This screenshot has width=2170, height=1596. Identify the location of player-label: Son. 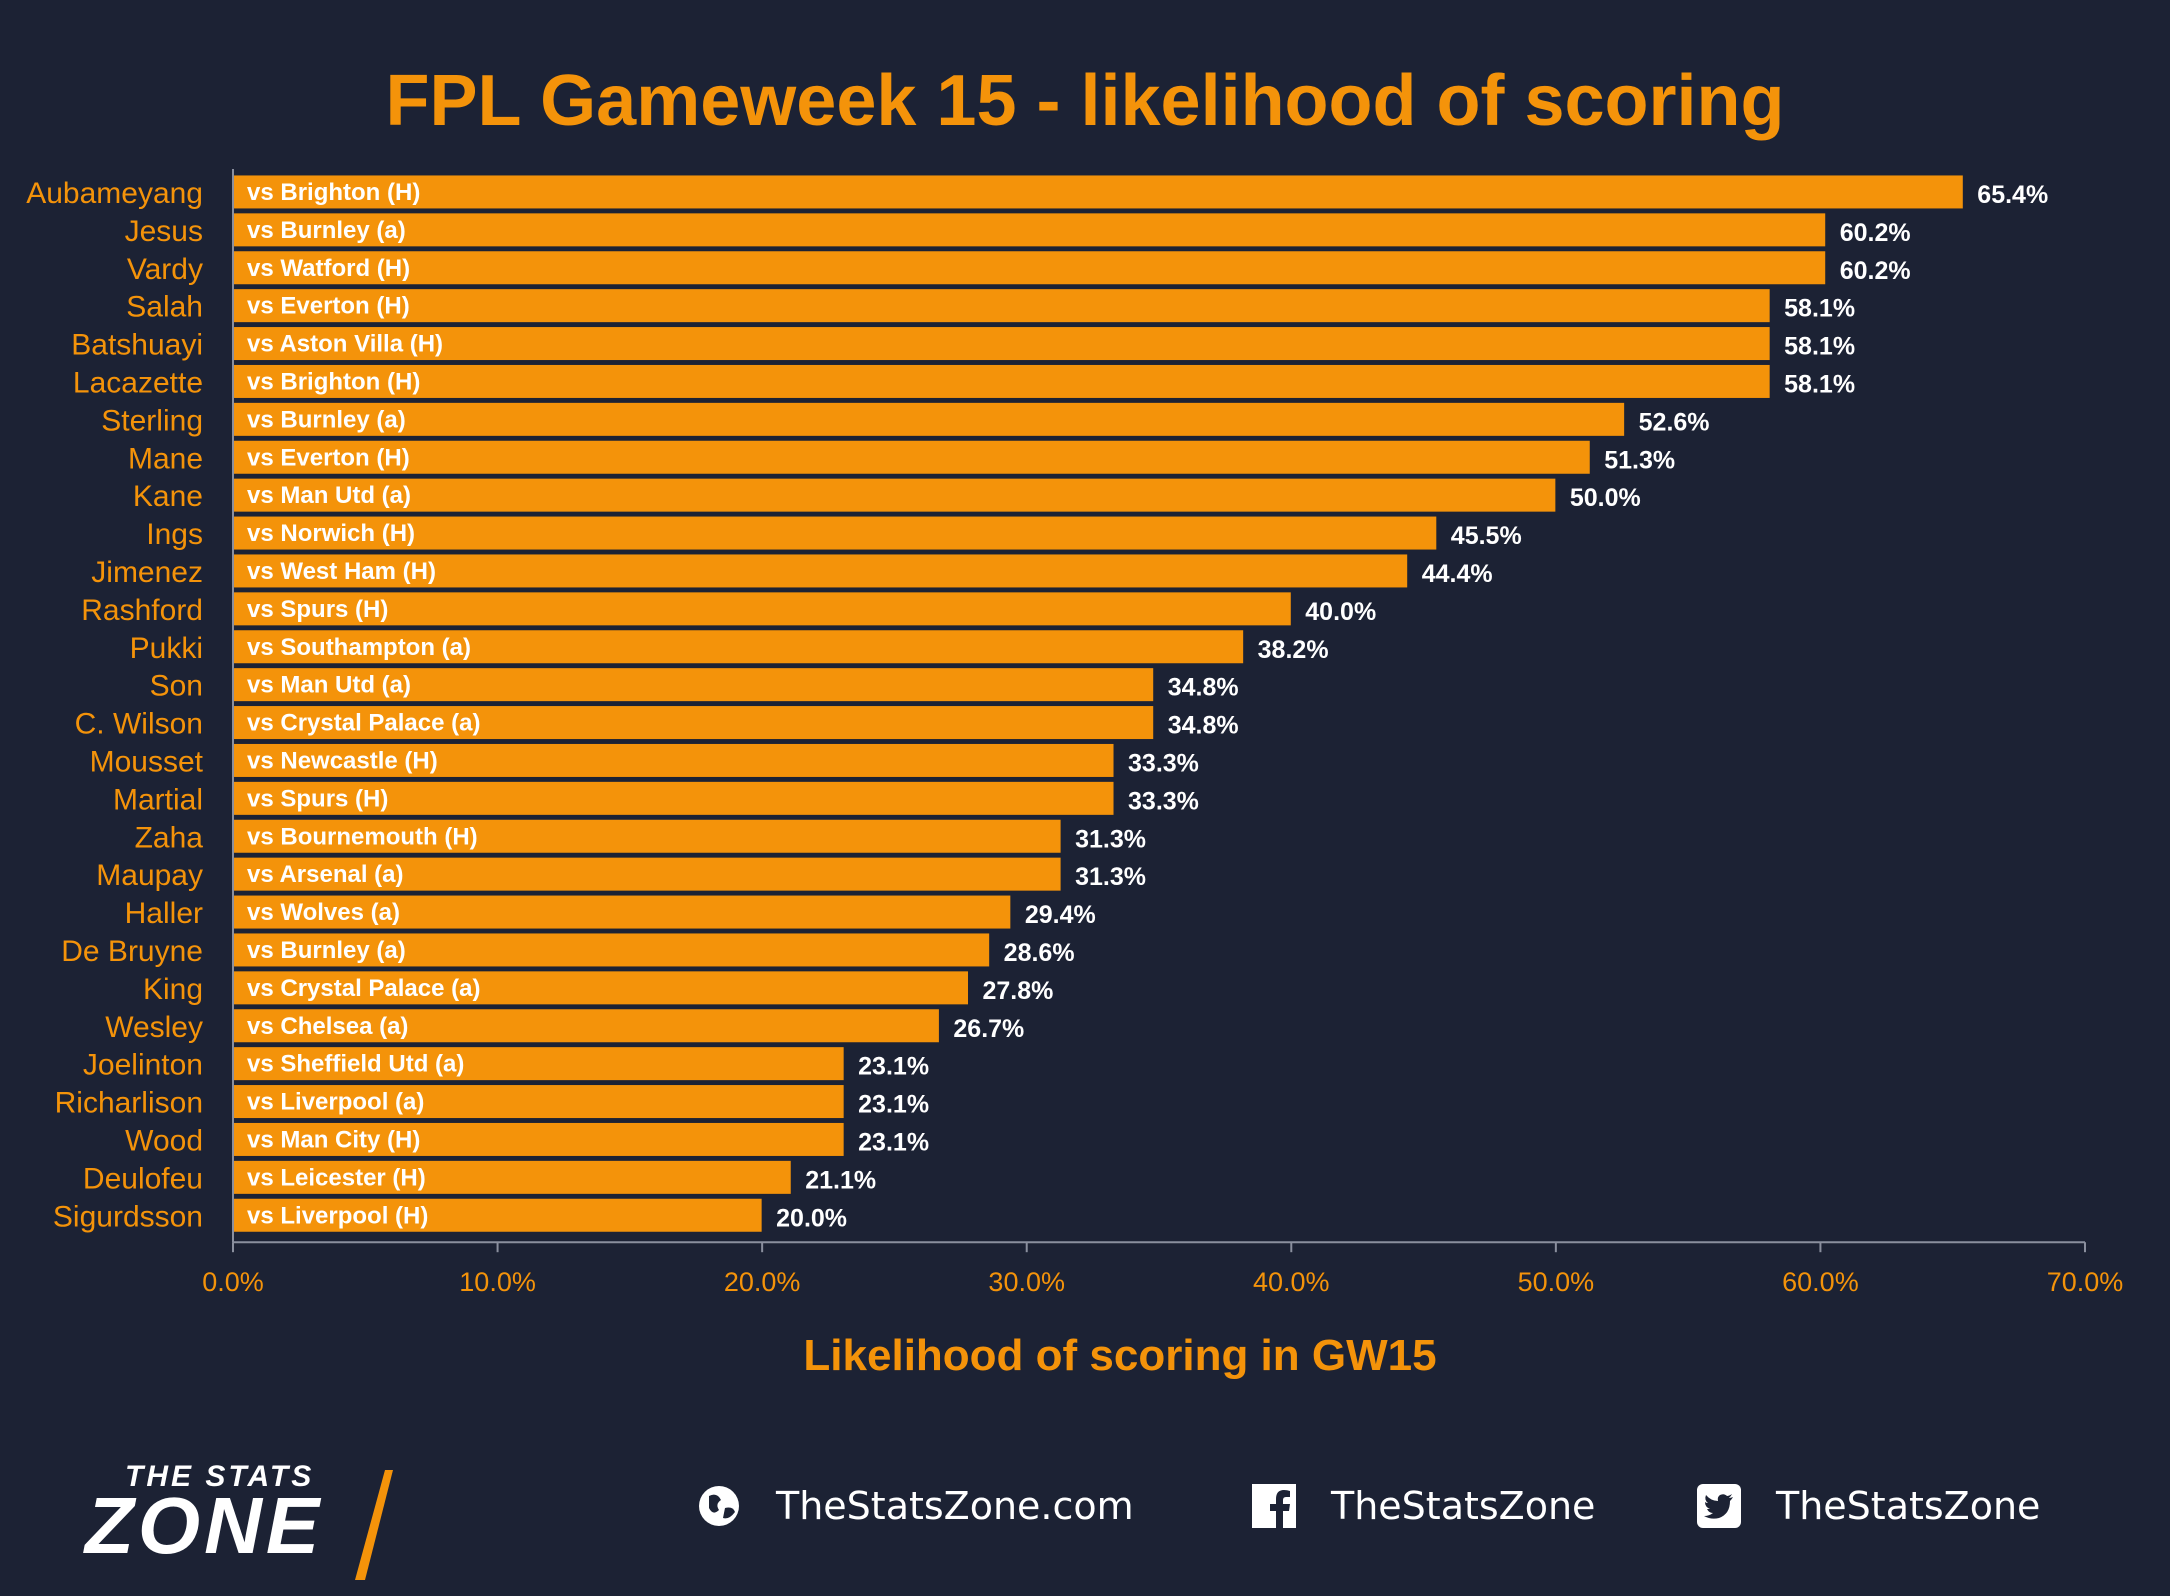
(176, 686).